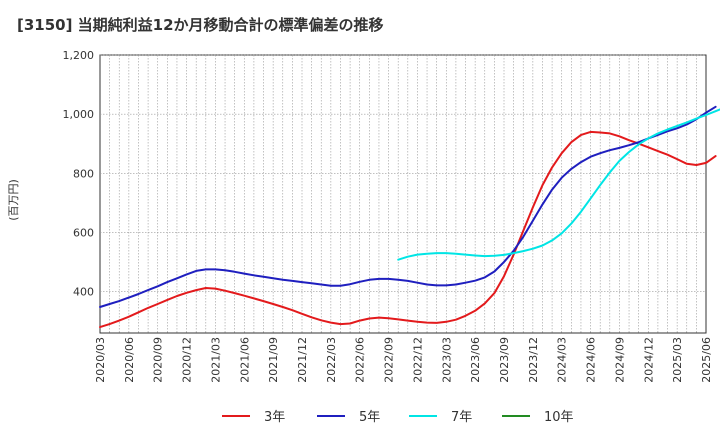  What do you see at coordinates (504, 360) in the screenshot?
I see `x-tick-label: 2023/09` at bounding box center [504, 360].